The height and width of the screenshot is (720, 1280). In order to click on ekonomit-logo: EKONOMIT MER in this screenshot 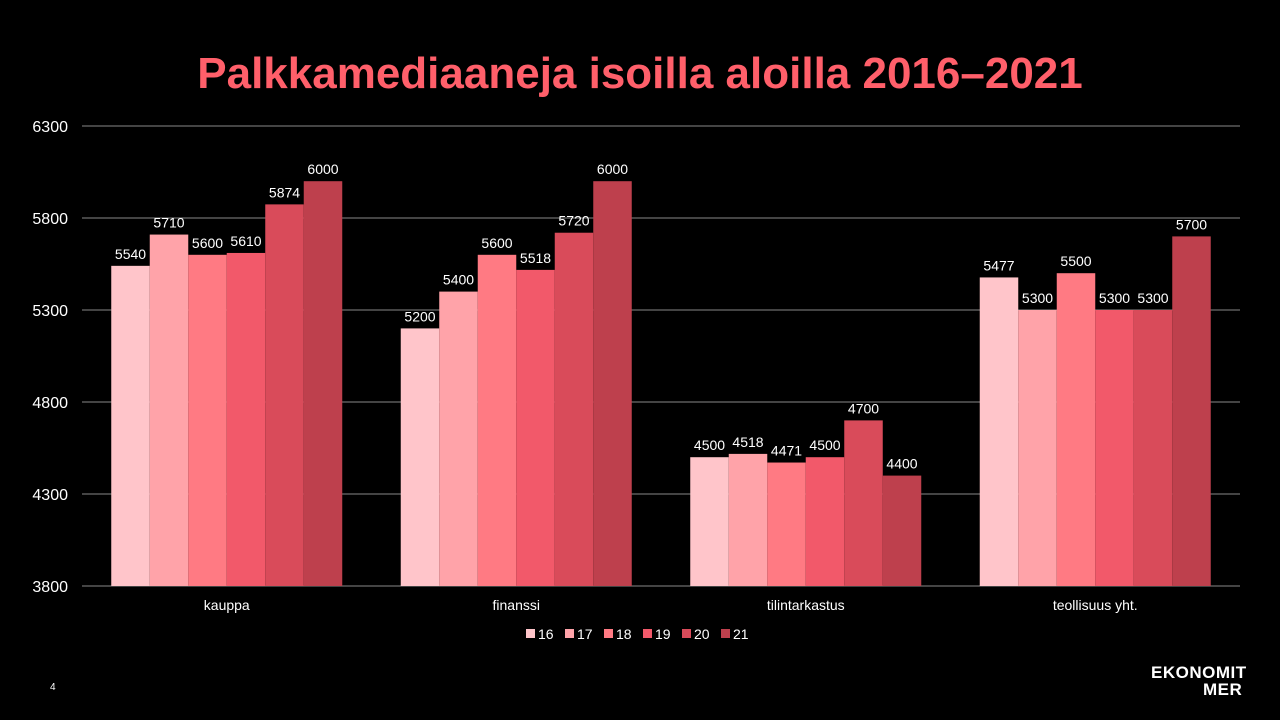, I will do `click(1199, 681)`.